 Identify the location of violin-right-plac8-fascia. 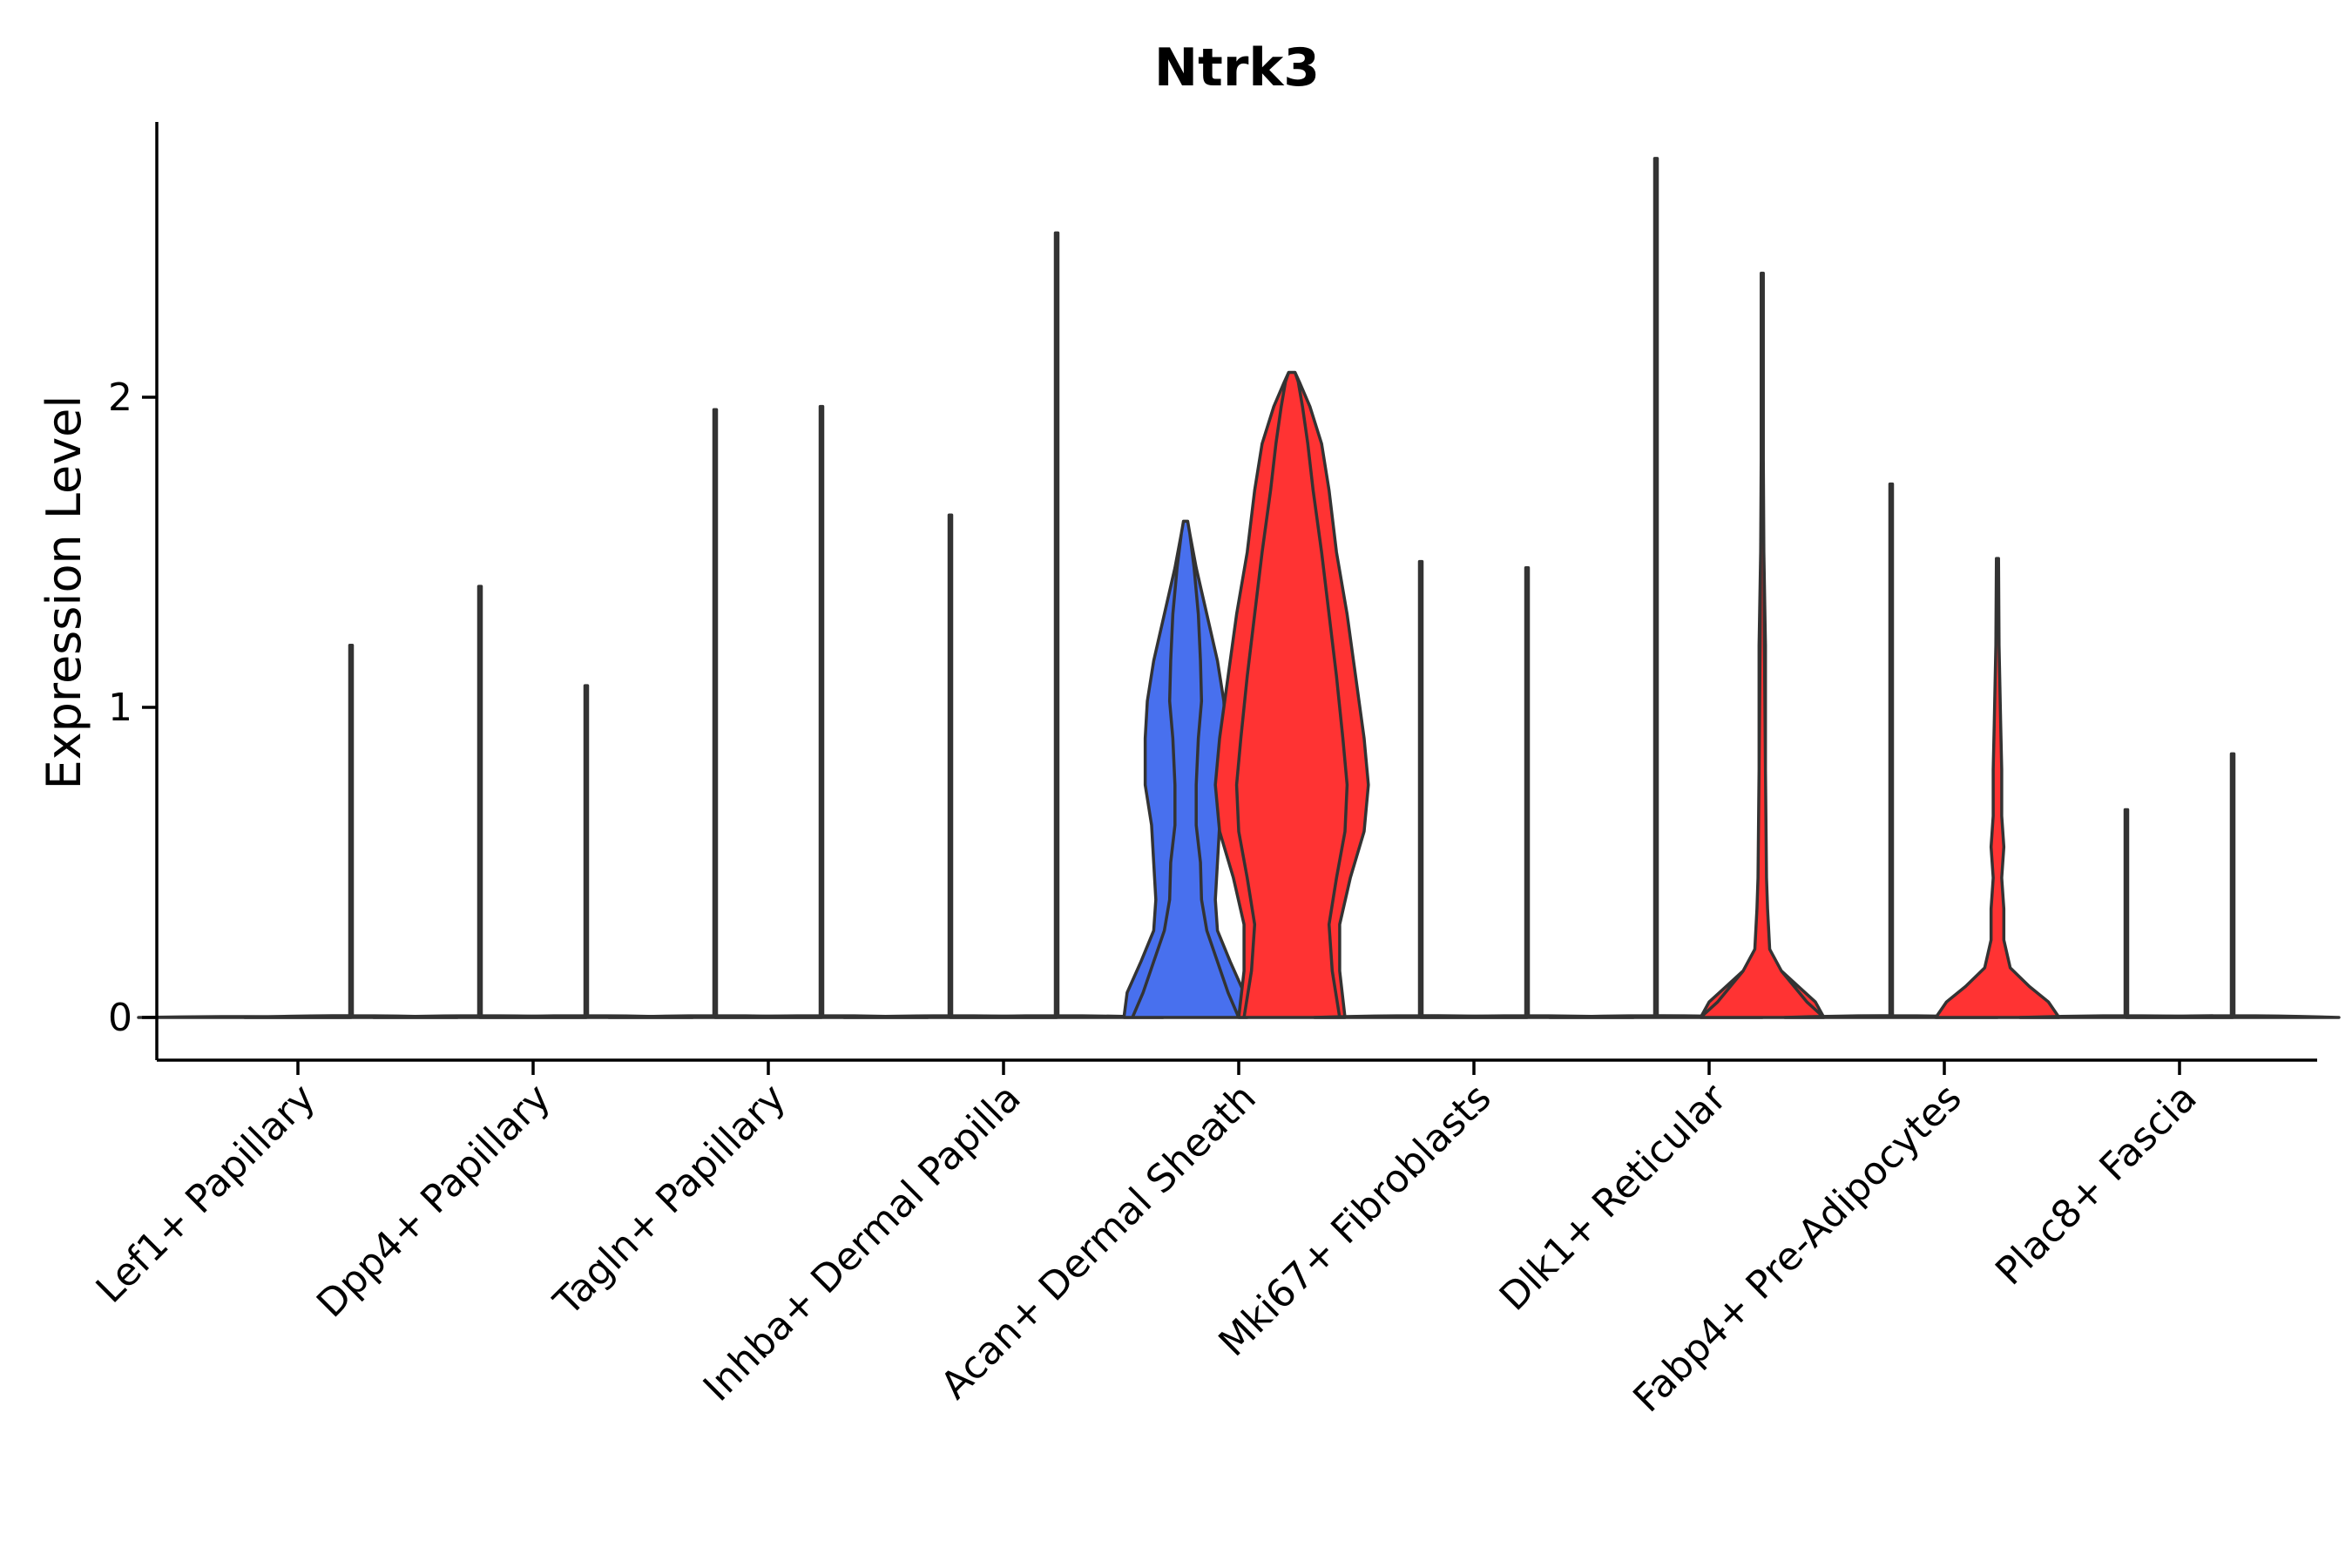
(2233, 885).